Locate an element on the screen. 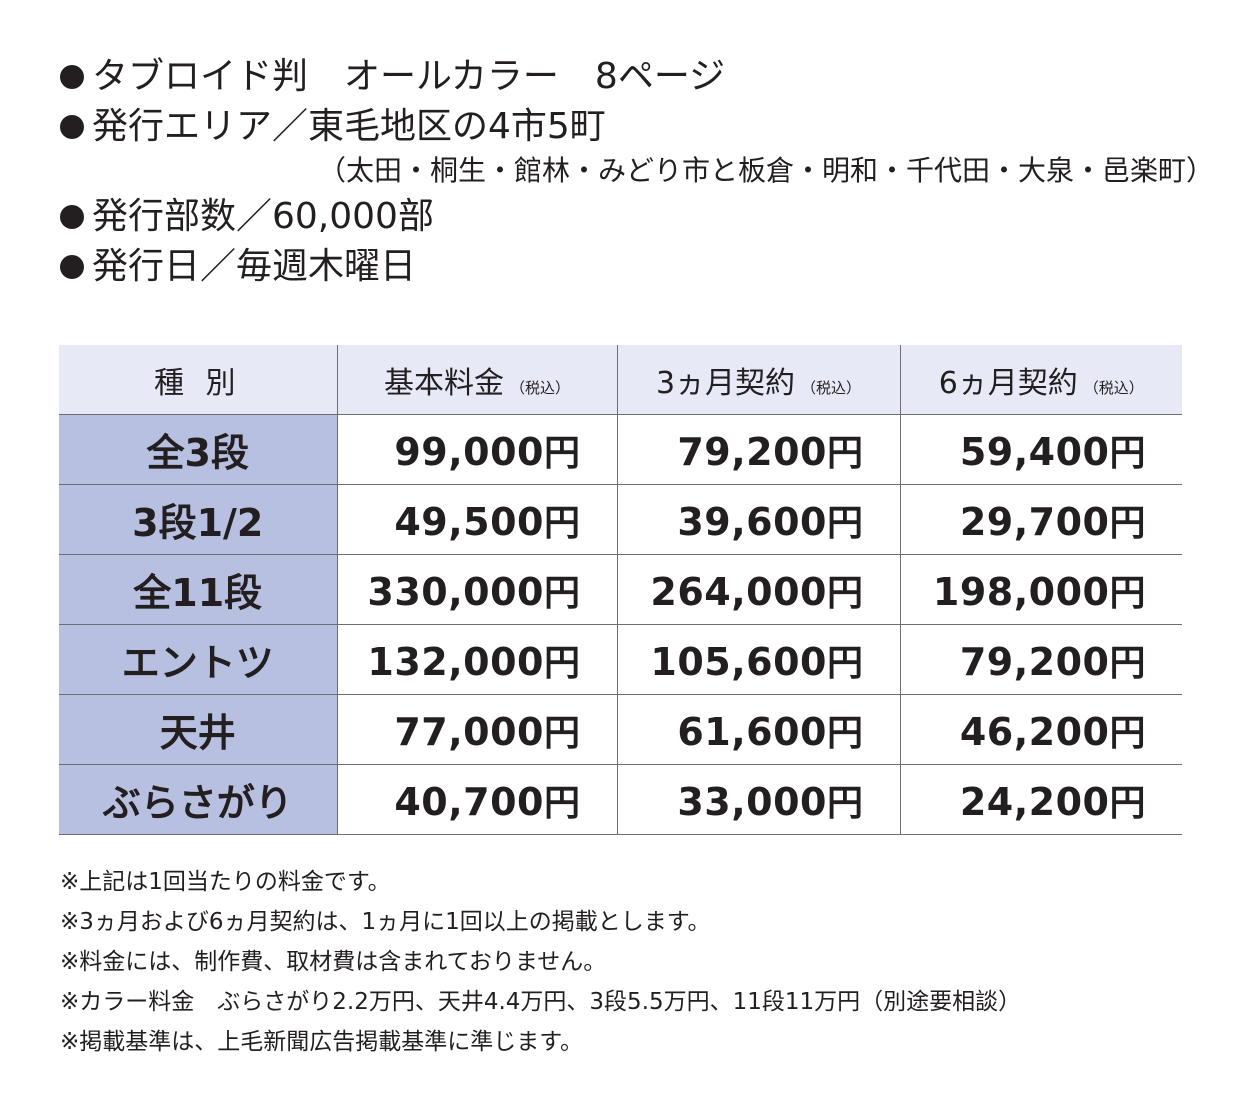 Image resolution: width=1241 pixels, height=1112 pixels. table-row: 天井 77,000円 61,600円 46,200円 is located at coordinates (620, 729).